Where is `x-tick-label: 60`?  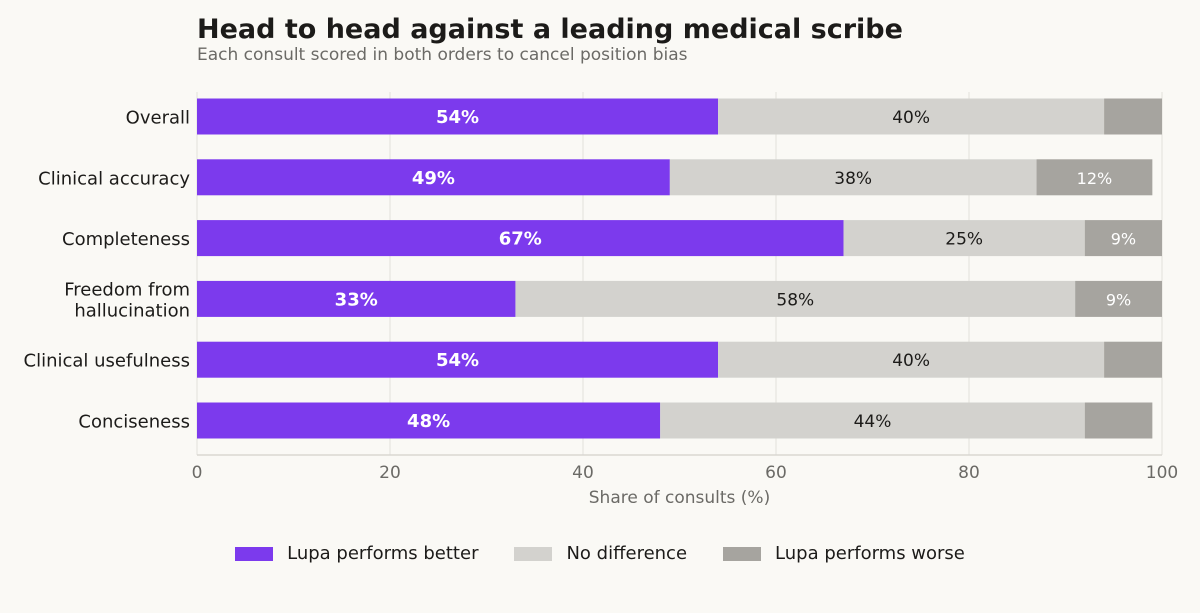 x-tick-label: 60 is located at coordinates (776, 473).